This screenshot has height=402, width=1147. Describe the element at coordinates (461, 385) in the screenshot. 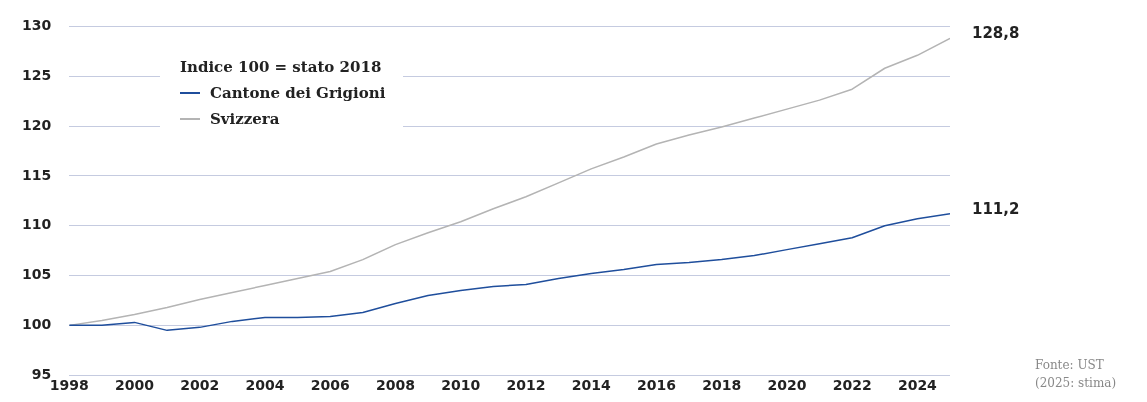

I see `x-tick-label: 2010` at that location.